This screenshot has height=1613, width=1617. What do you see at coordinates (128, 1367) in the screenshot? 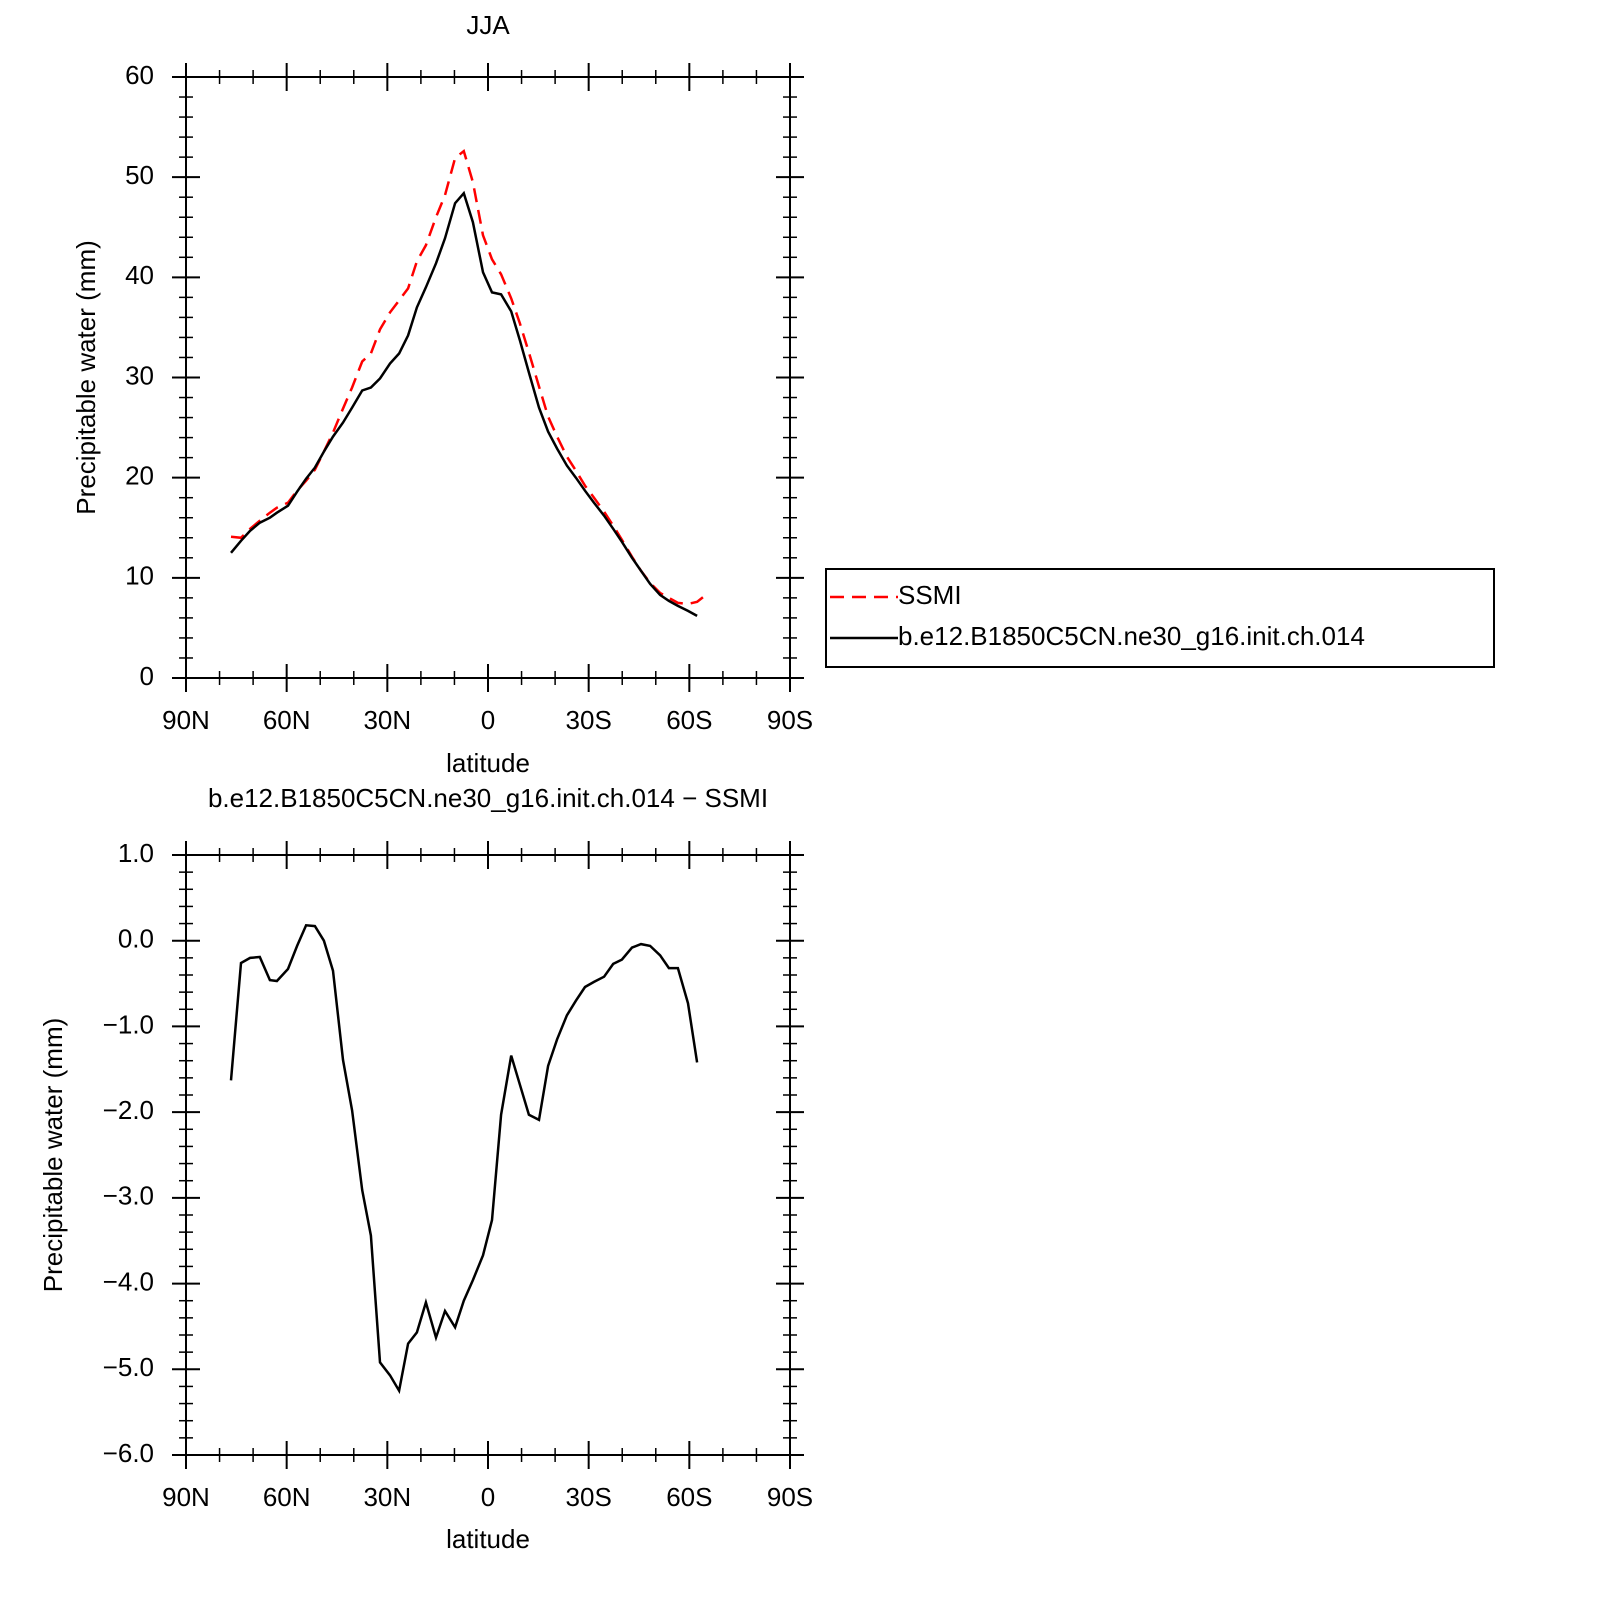
I see `y-tick-label: −5.0` at bounding box center [128, 1367].